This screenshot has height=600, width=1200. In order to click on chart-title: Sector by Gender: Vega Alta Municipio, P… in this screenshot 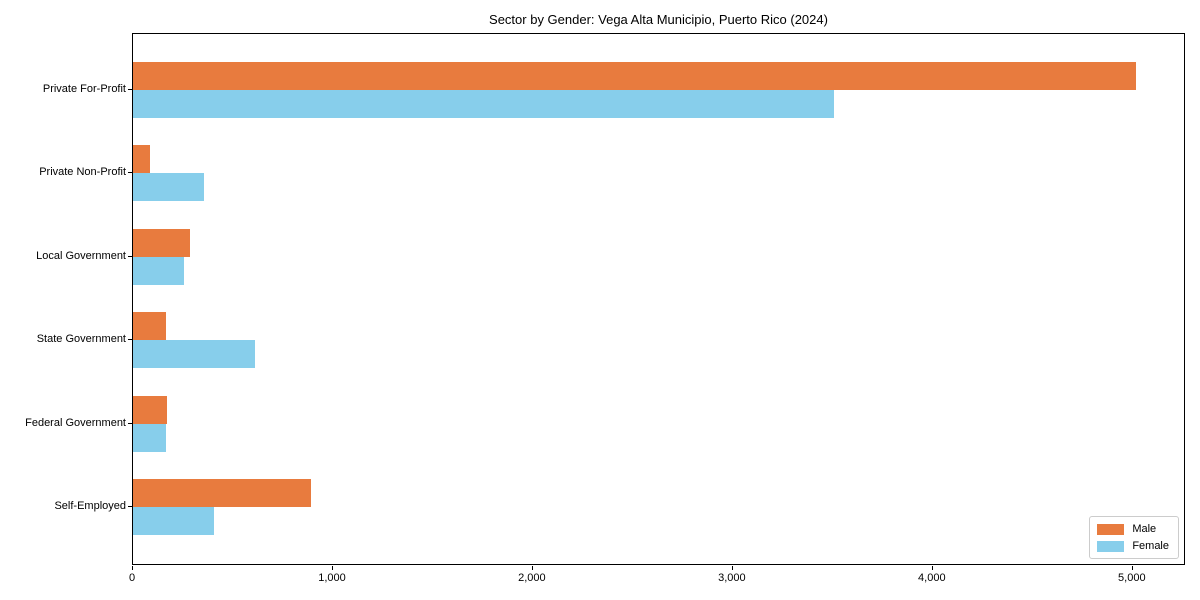, I will do `click(658, 19)`.